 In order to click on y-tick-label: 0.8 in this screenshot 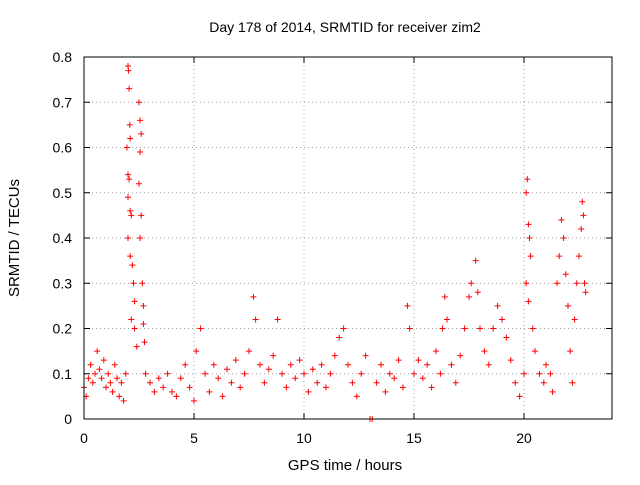, I will do `click(63, 57)`.